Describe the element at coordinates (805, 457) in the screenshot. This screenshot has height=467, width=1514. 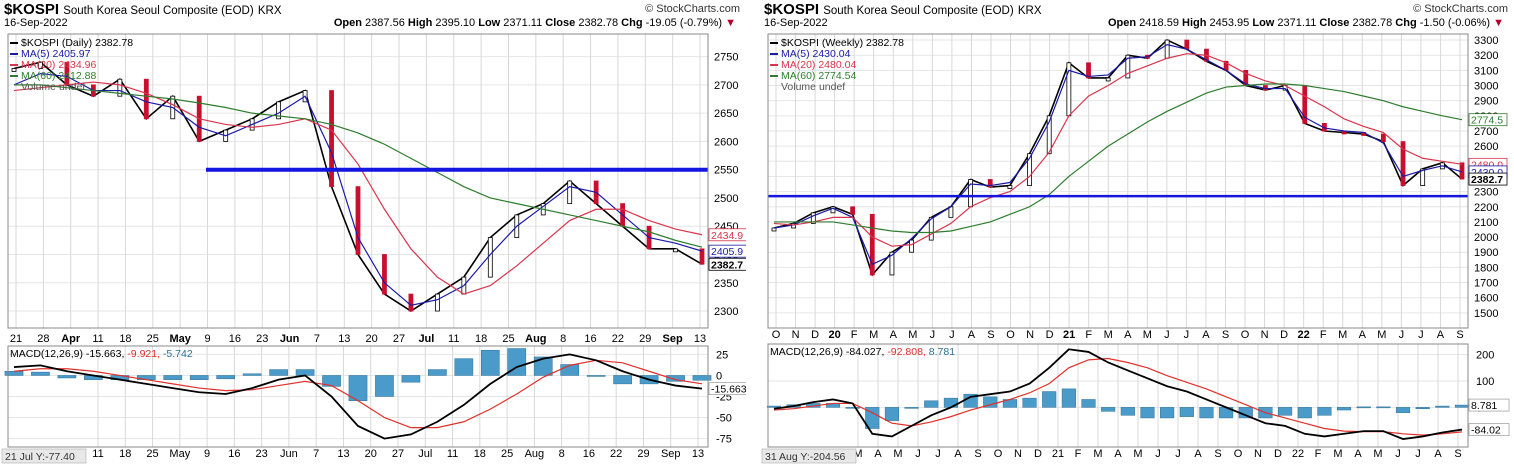
I see `cursor-readout: 31 Aug Y:-204.56` at that location.